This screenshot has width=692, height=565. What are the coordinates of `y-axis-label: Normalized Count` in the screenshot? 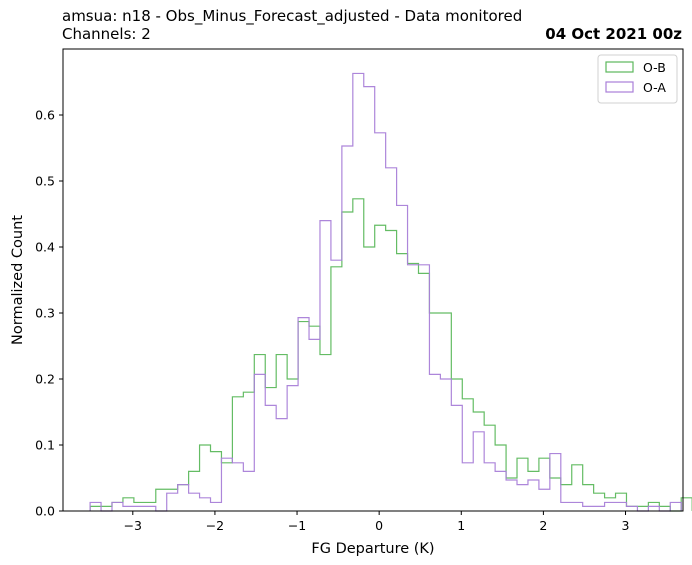 It's located at (18, 280).